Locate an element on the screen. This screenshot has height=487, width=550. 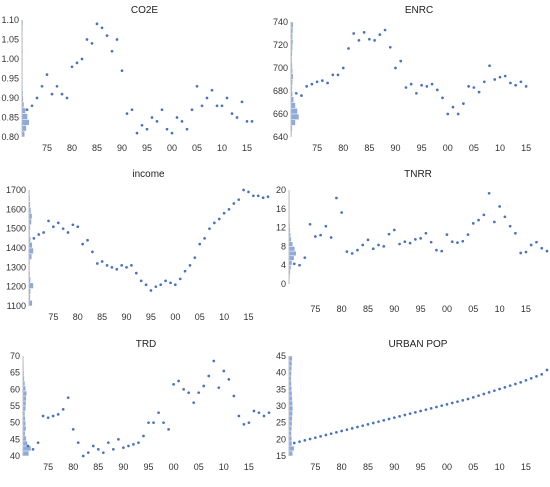
y-tick-label: 1100 is located at coordinates (16, 306).